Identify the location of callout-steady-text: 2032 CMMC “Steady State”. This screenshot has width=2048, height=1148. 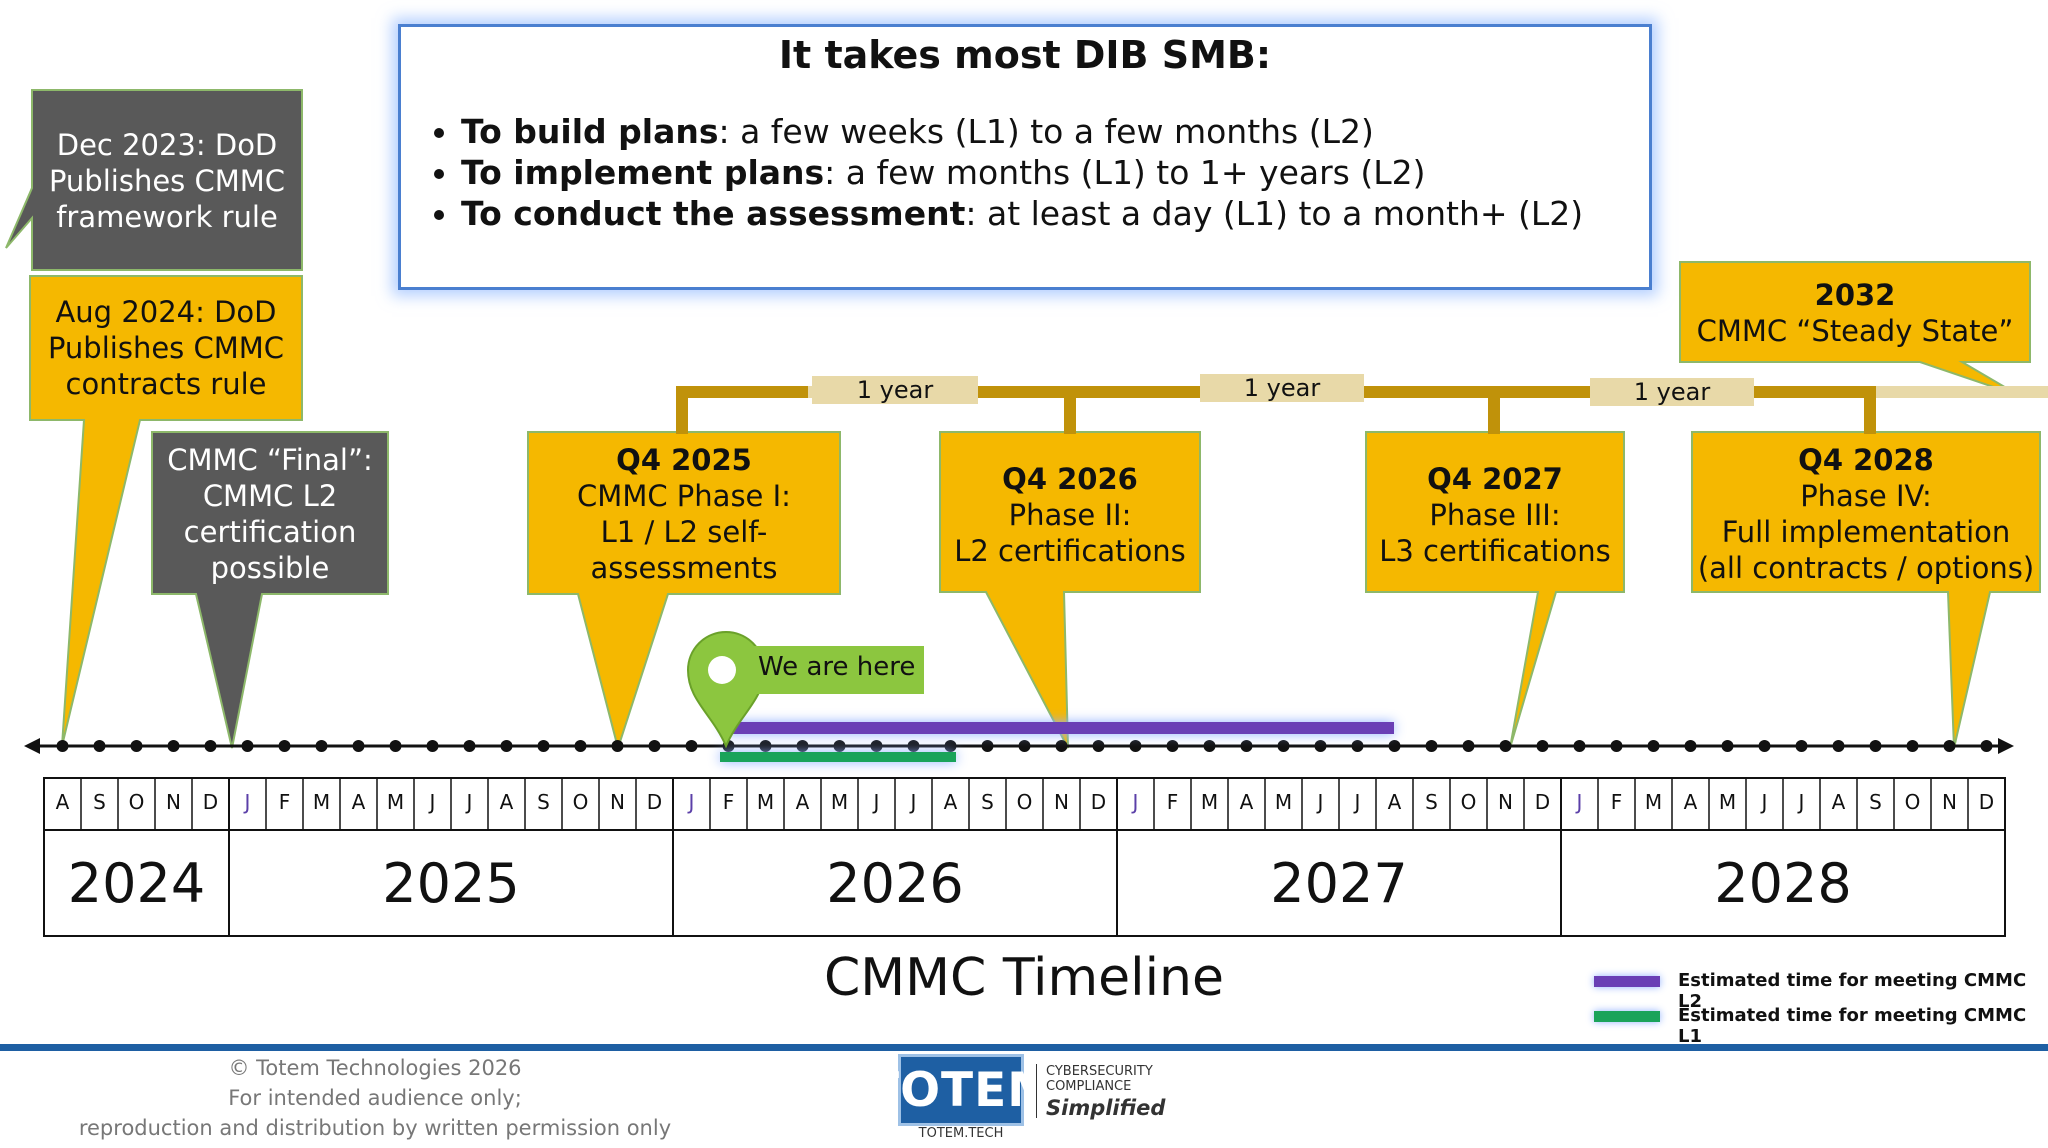
(1855, 313).